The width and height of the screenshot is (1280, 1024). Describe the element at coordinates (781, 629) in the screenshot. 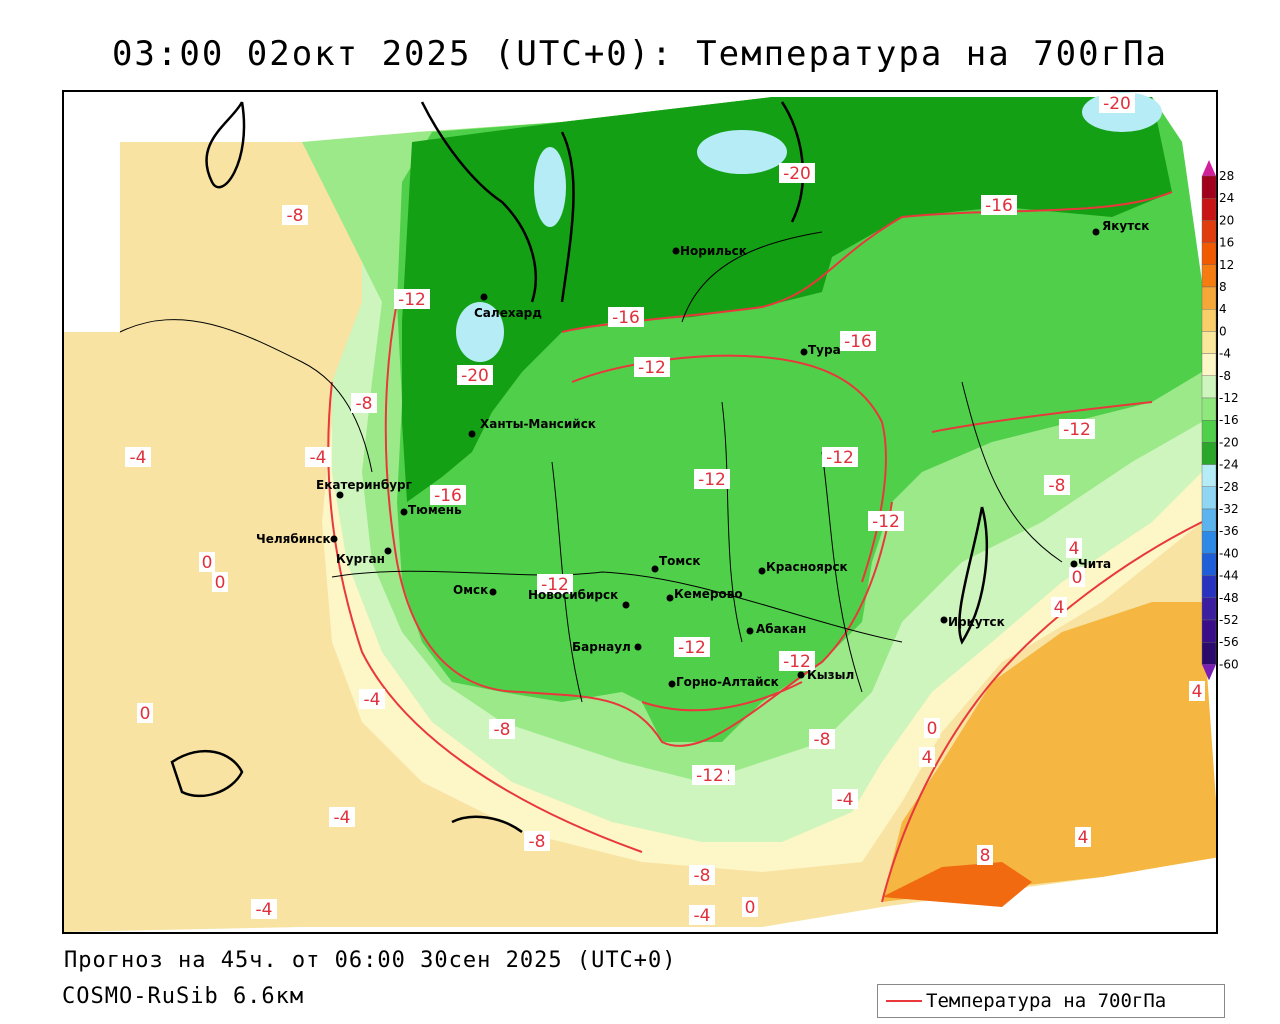

I see `city-label: Абакан` at that location.